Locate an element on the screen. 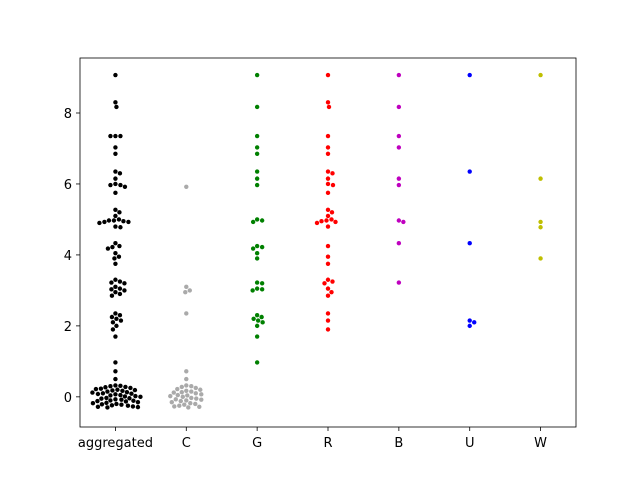 The width and height of the screenshot is (640, 480). x-tick-label: W is located at coordinates (540, 443).